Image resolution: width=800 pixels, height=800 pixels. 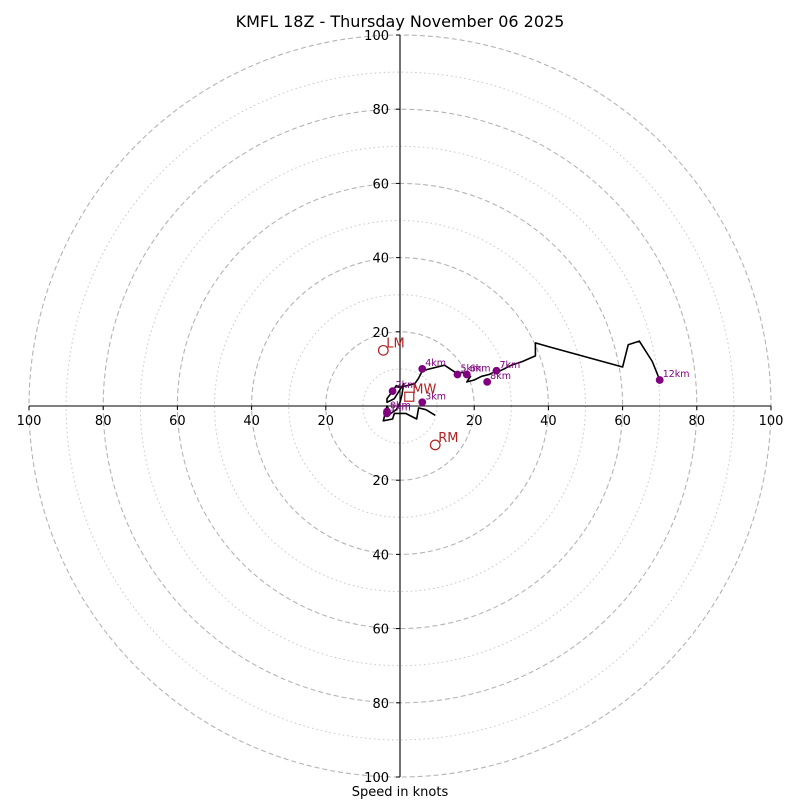 I want to click on storm-motion-label: RM, so click(x=448, y=438).